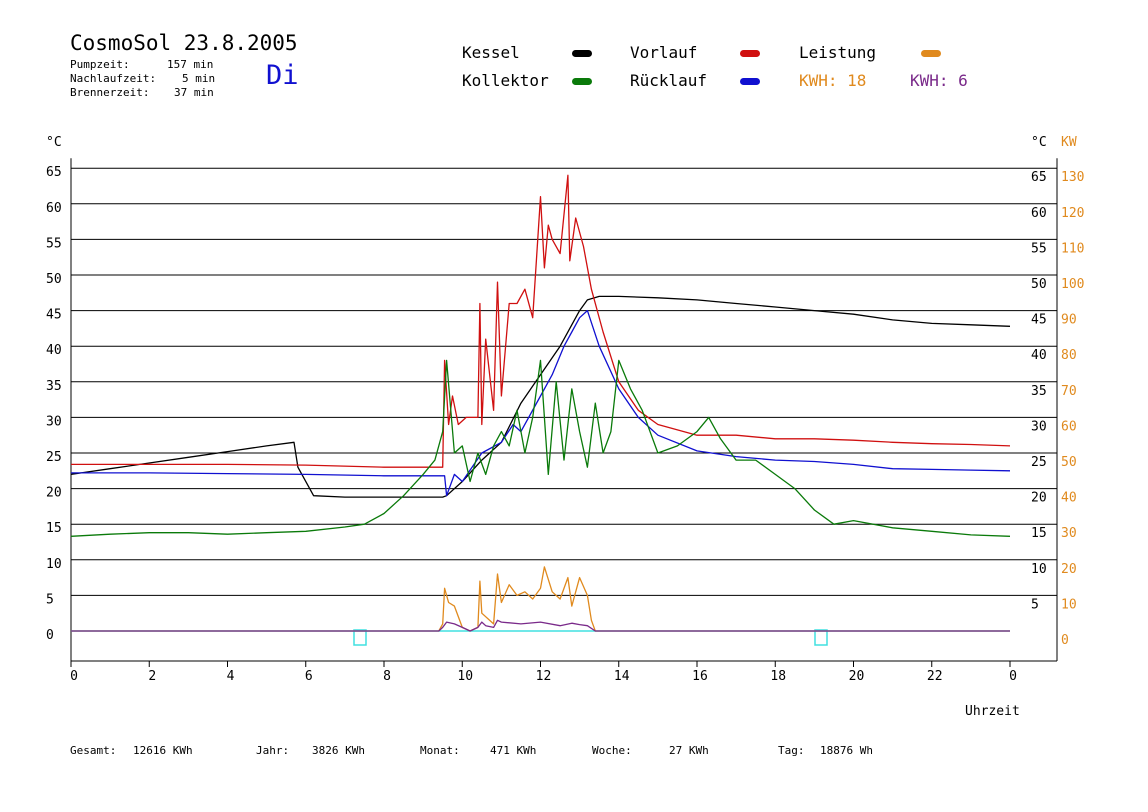  I want to click on y-left-tick-label: 40, so click(54, 350).